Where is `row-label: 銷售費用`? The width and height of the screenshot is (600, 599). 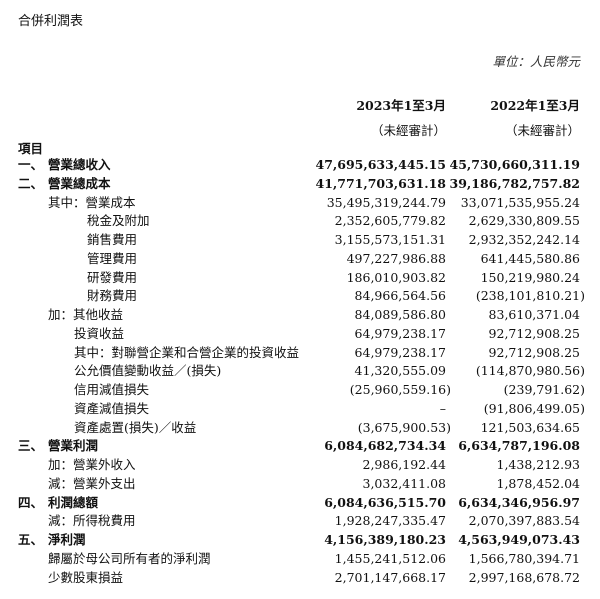
row-label: 銷售費用 is located at coordinates (112, 239).